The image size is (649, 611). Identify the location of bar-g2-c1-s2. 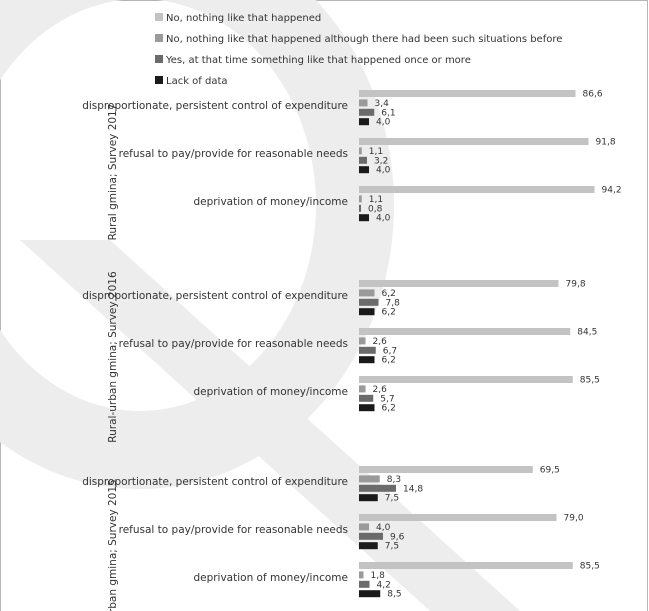
(367, 293).